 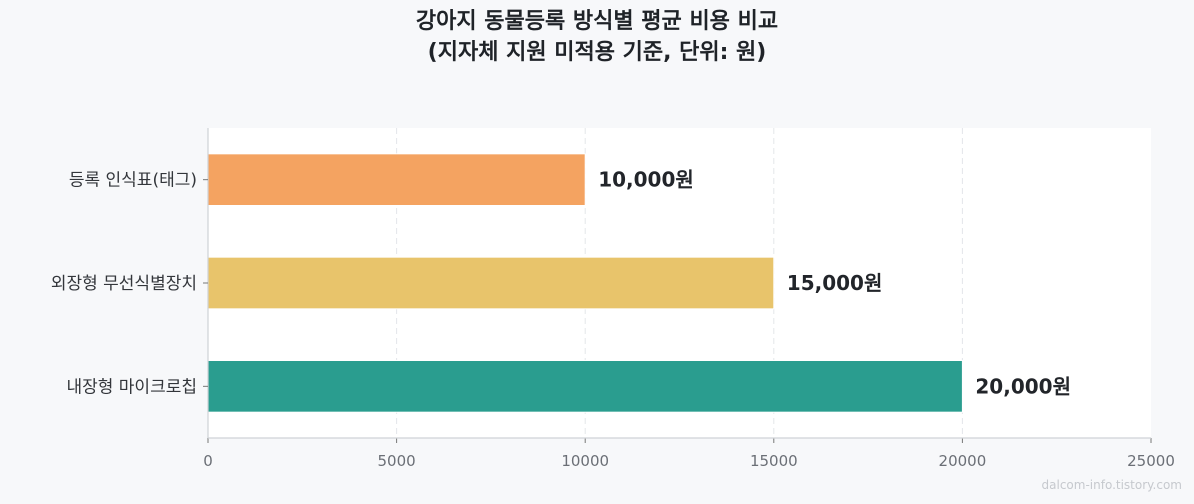 What do you see at coordinates (1151, 461) in the screenshot?
I see `x-tick-label: 25000` at bounding box center [1151, 461].